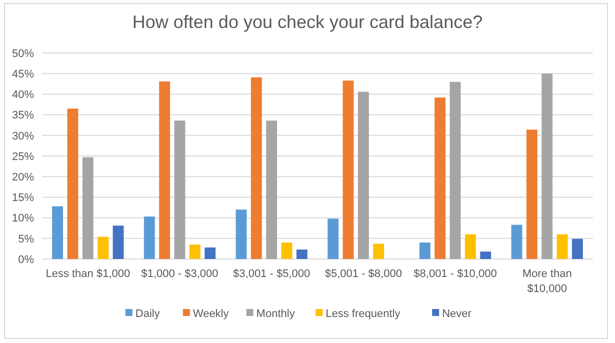  Describe the element at coordinates (455, 274) in the screenshot. I see `x-tick-label: $8,001 - $10,000` at that location.